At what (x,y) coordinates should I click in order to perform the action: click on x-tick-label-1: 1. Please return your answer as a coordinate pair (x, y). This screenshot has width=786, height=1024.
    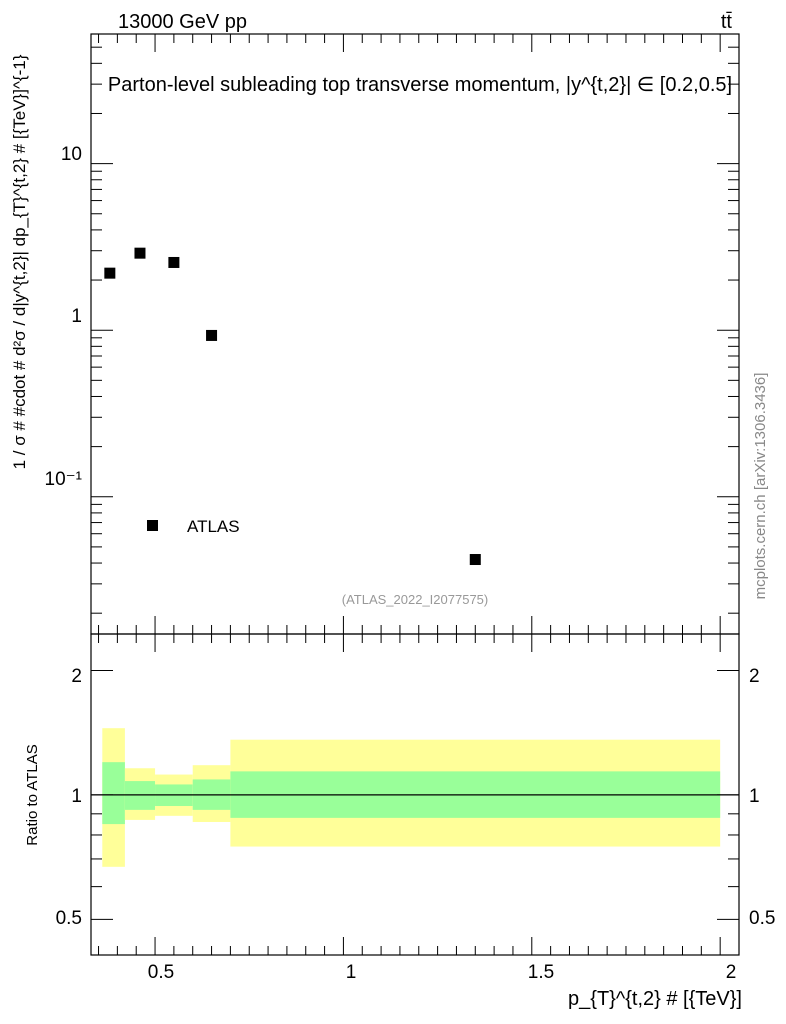
    Looking at the image, I should click on (351, 972).